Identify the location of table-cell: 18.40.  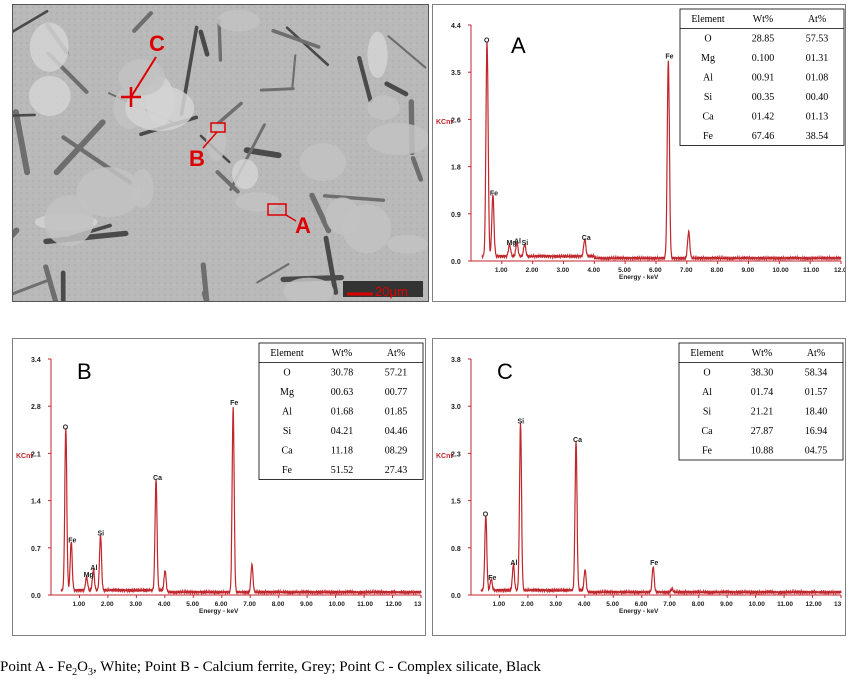
(816, 412).